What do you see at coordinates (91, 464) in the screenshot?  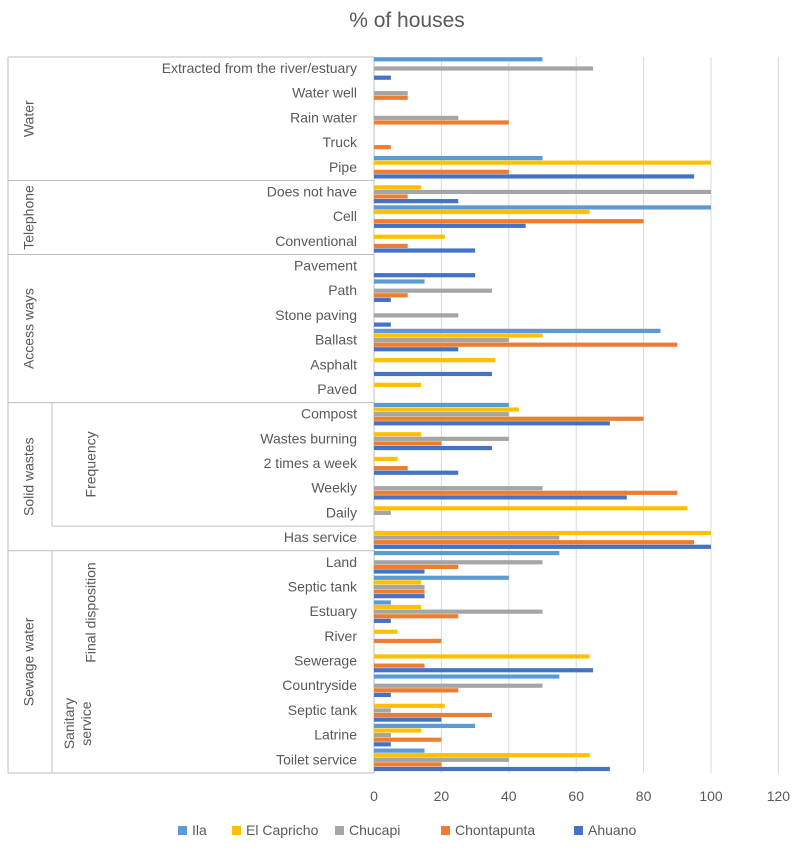 I see `subgroup-label: Frequency` at bounding box center [91, 464].